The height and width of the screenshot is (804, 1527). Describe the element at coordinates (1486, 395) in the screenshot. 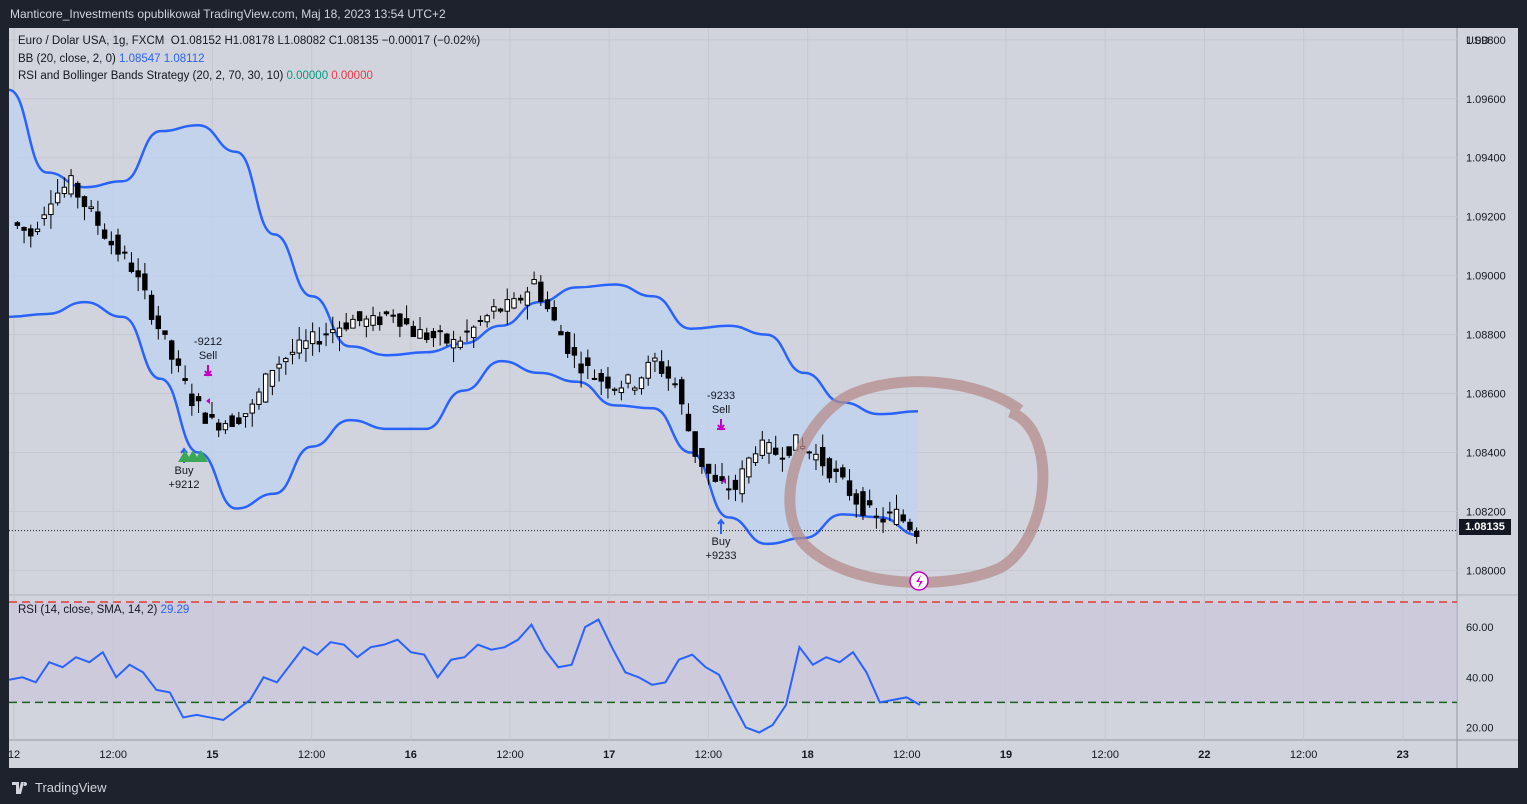

I see `y-tick-label: 1.08600` at that location.